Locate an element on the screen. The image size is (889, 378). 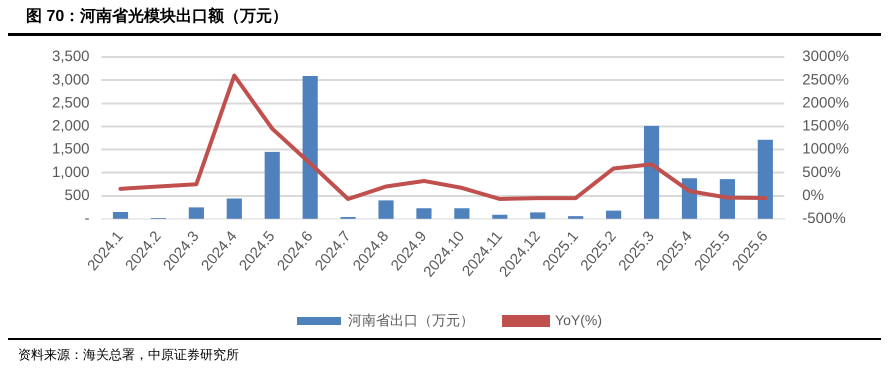
y2-tick-label: 0% is located at coordinates (813, 195).